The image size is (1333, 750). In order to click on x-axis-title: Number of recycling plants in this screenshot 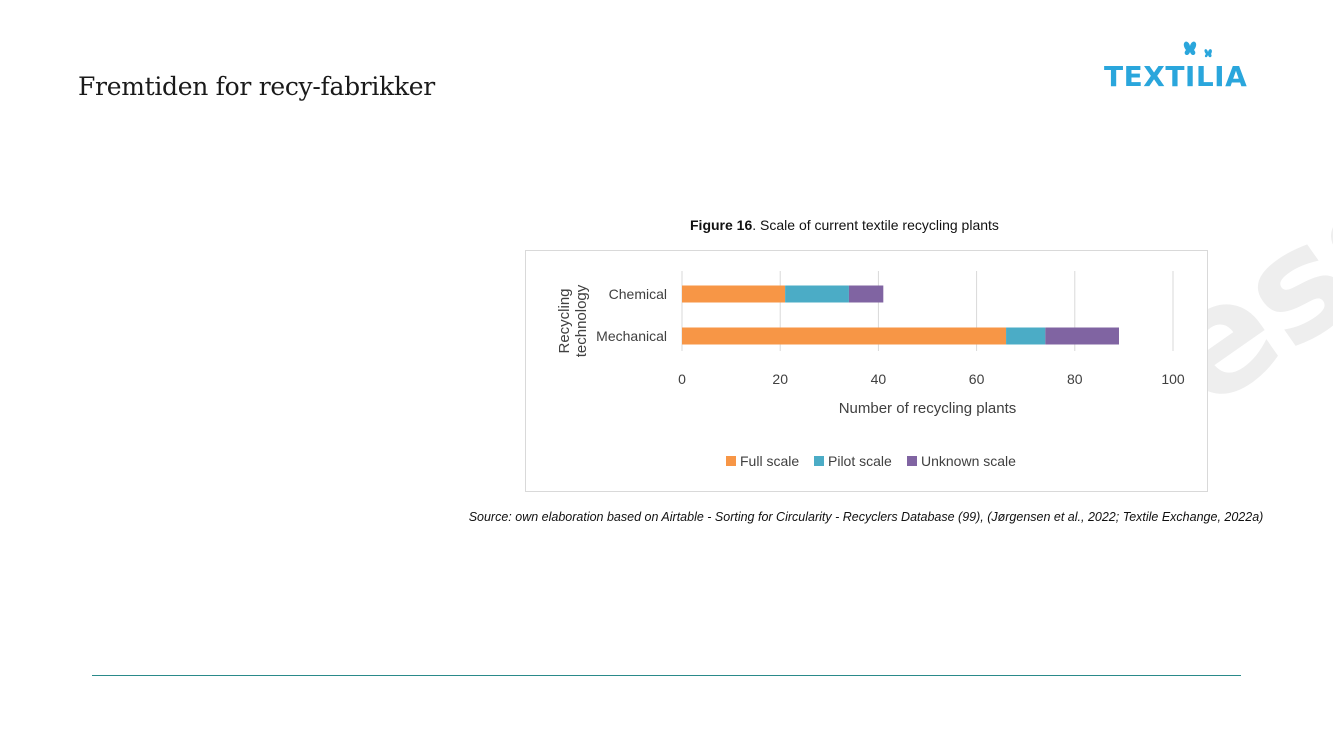, I will do `click(928, 408)`.